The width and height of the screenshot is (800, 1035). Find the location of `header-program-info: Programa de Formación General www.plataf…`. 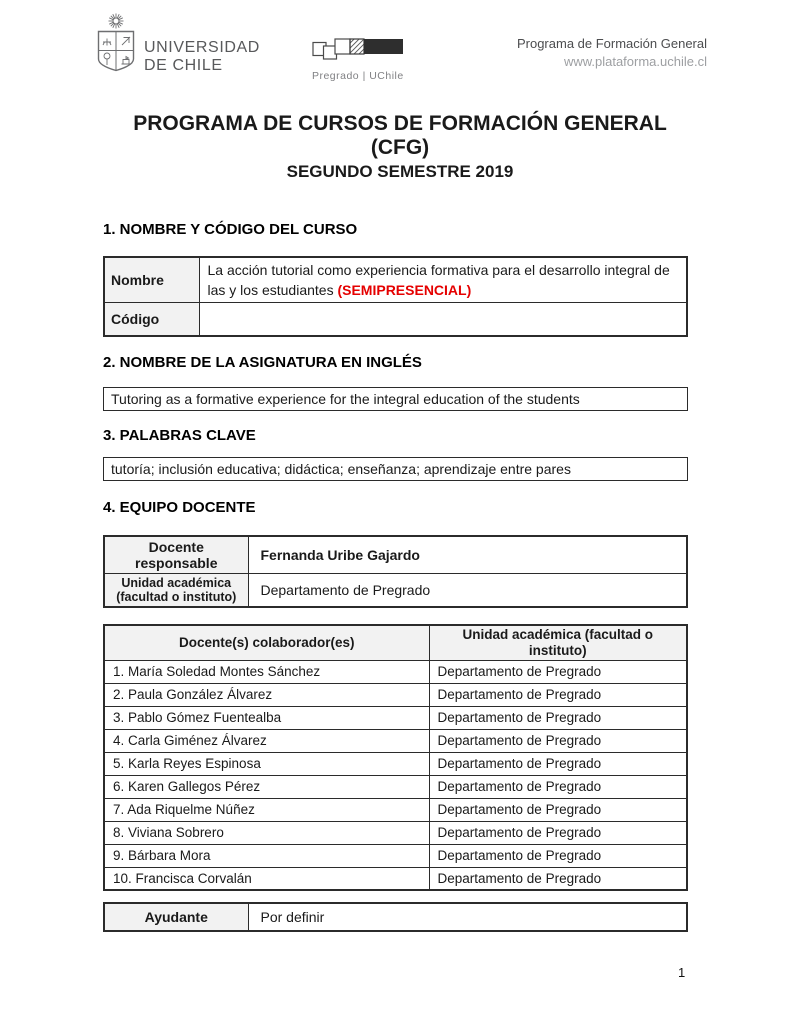

header-program-info: Programa de Formación General www.plataf… is located at coordinates (612, 53).